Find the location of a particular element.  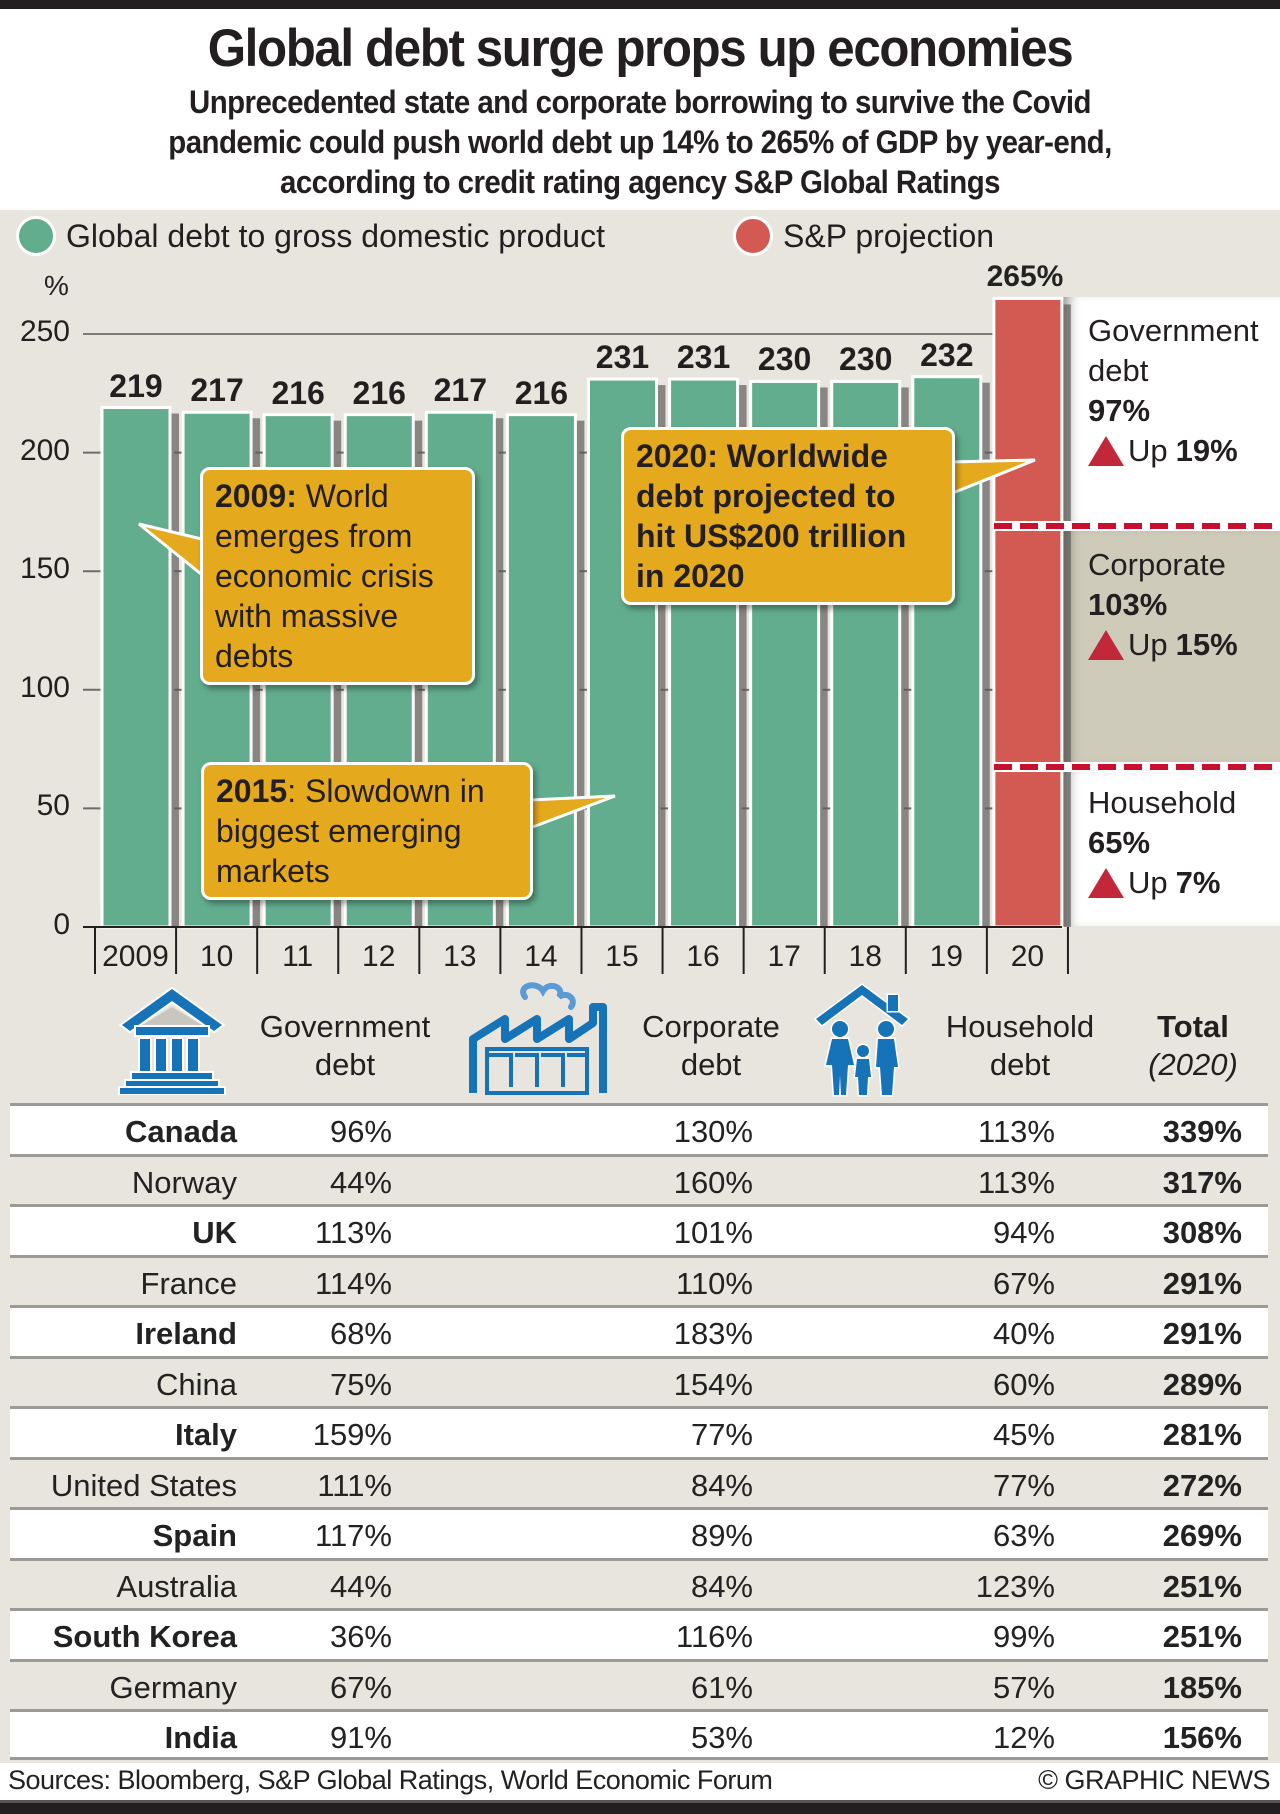

corporate-debt-value: 61% is located at coordinates (721, 1687).